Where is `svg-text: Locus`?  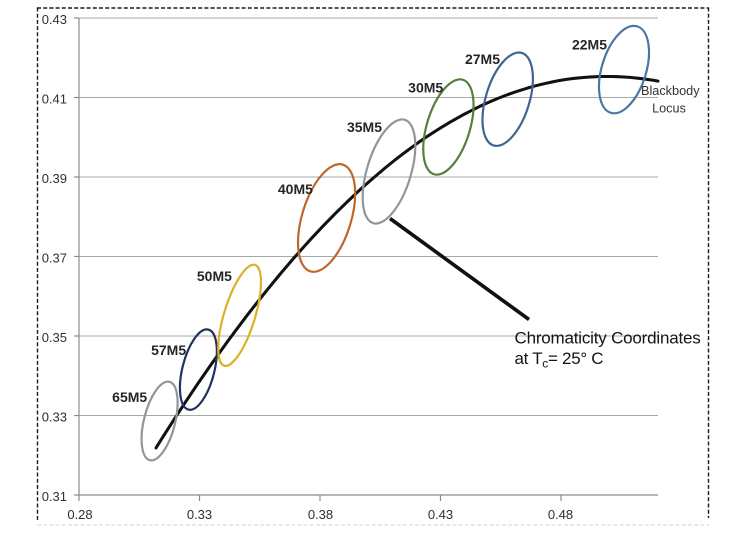 svg-text: Locus is located at coordinates (669, 109).